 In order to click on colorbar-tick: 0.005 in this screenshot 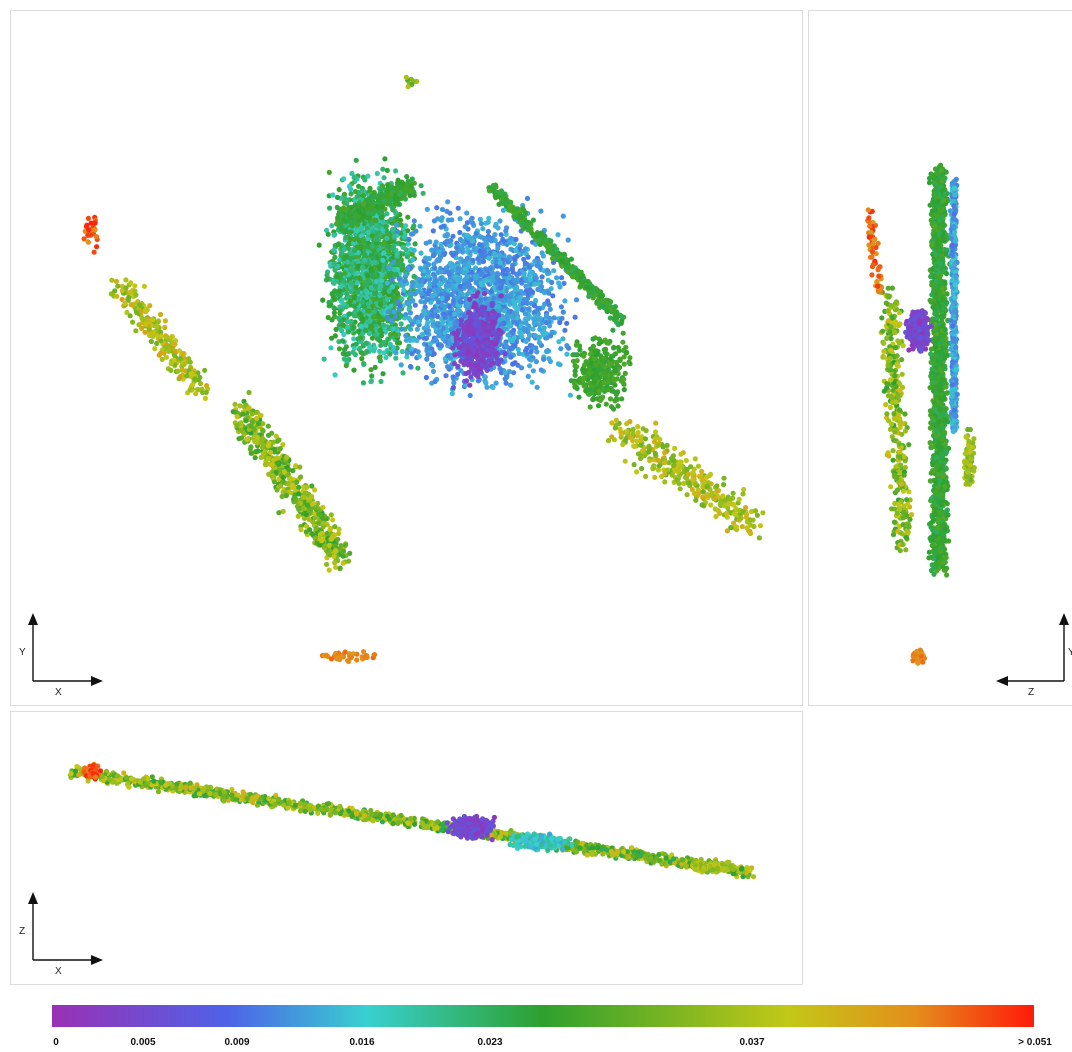, I will do `click(143, 1042)`.